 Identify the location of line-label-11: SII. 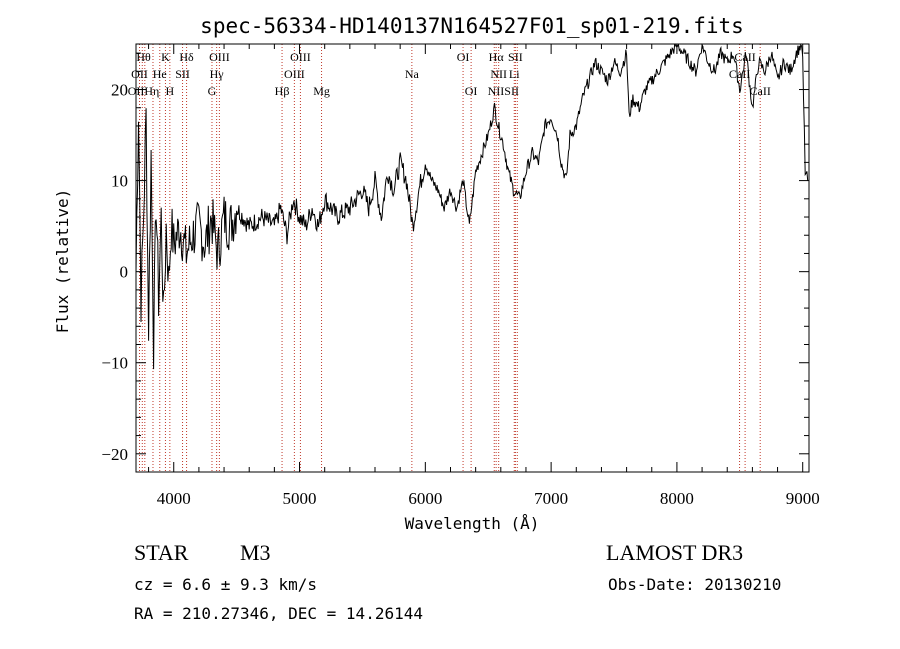
(182, 74).